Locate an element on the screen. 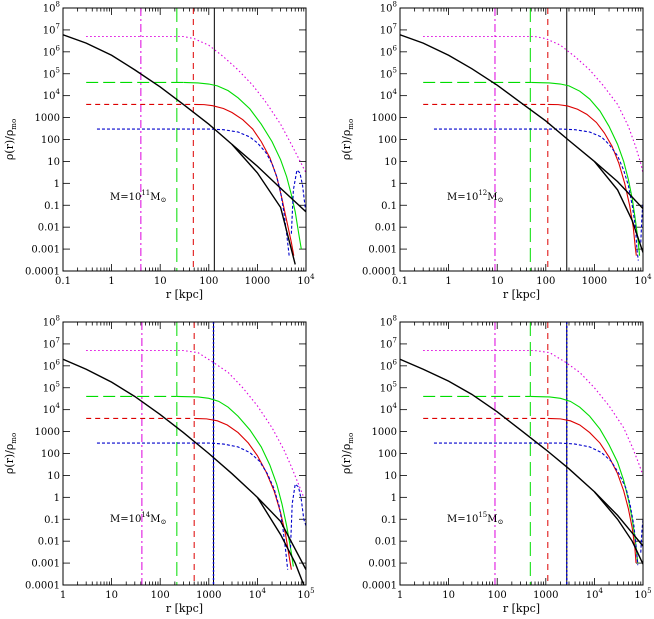  mass-annotation: M=1015M⊙ is located at coordinates (475, 518).